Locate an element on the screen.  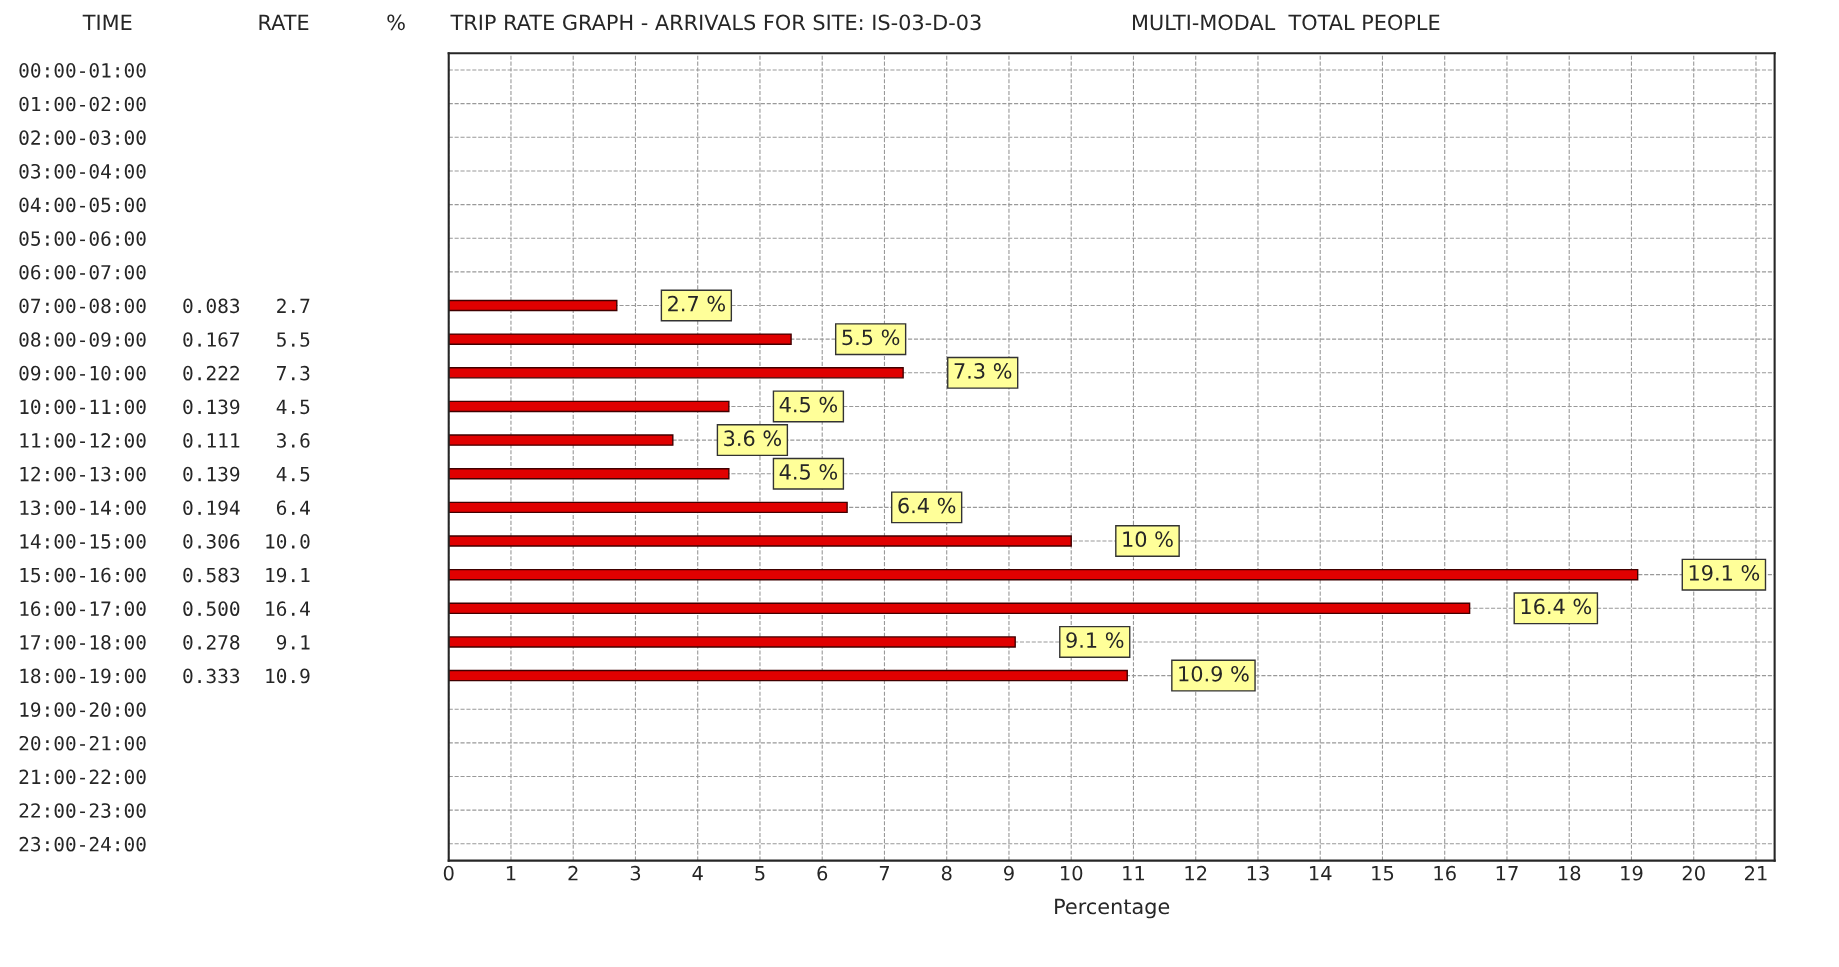
y-tick-label: 12:00-13:00 0.139 4.5 is located at coordinates (165, 474).